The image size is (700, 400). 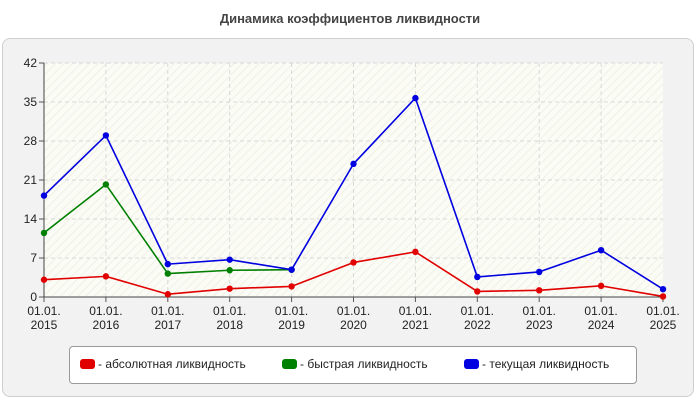 What do you see at coordinates (415, 325) in the screenshot?
I see `x-tick-label: 2021` at bounding box center [415, 325].